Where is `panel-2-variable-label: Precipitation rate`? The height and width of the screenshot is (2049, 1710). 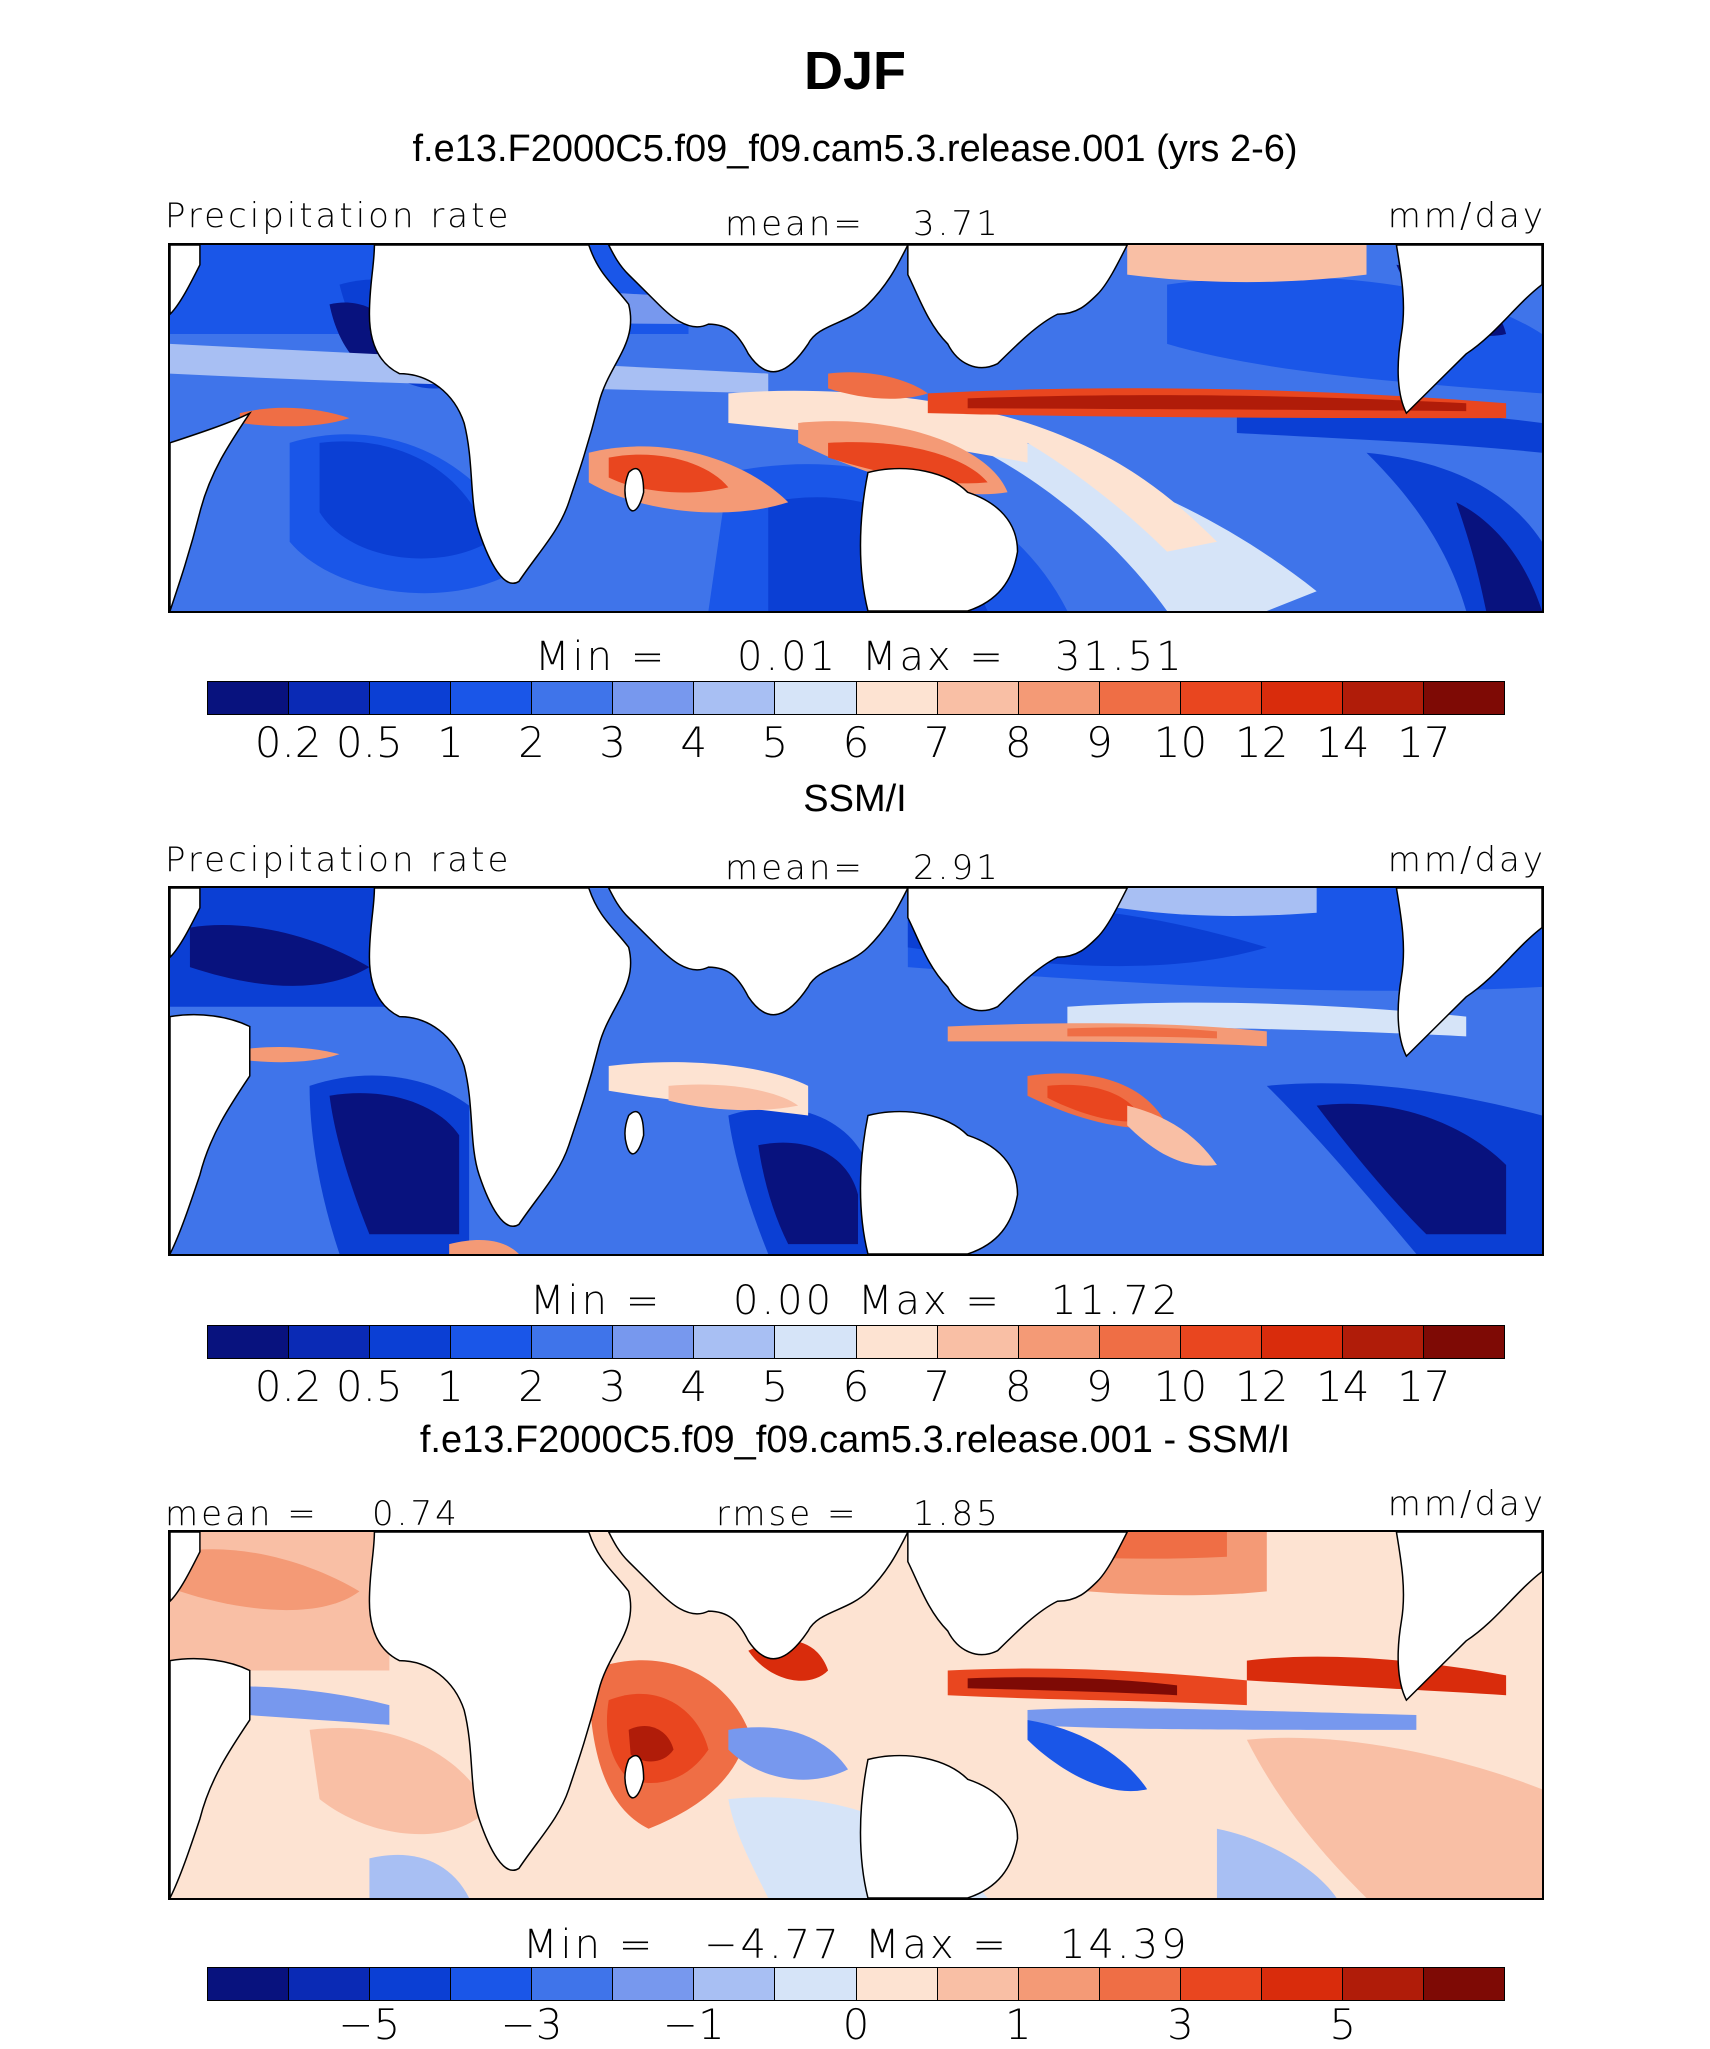
panel-2-variable-label: Precipitation rate is located at coordinates (338, 860).